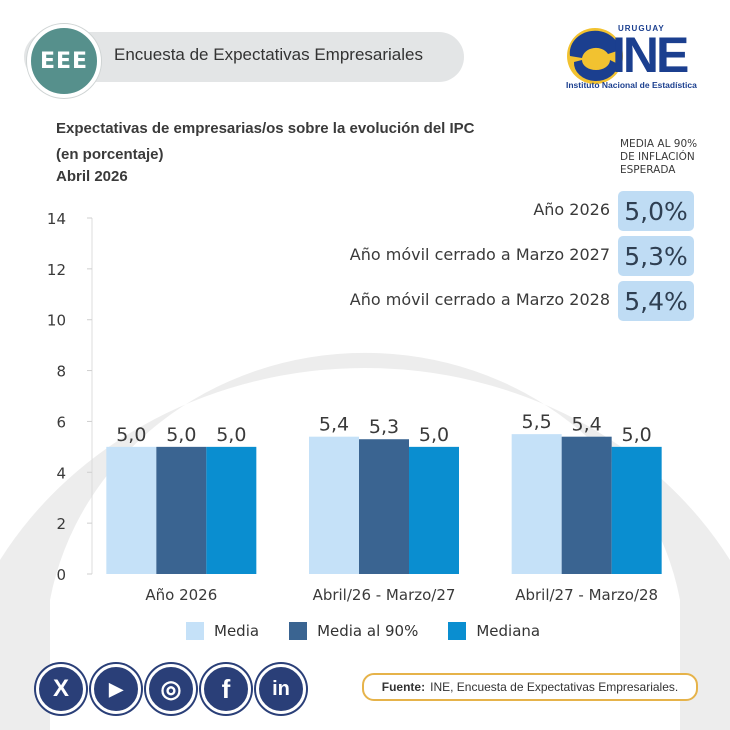 This screenshot has width=730, height=730. I want to click on legend-item-media-90: Media al 90%, so click(353, 631).